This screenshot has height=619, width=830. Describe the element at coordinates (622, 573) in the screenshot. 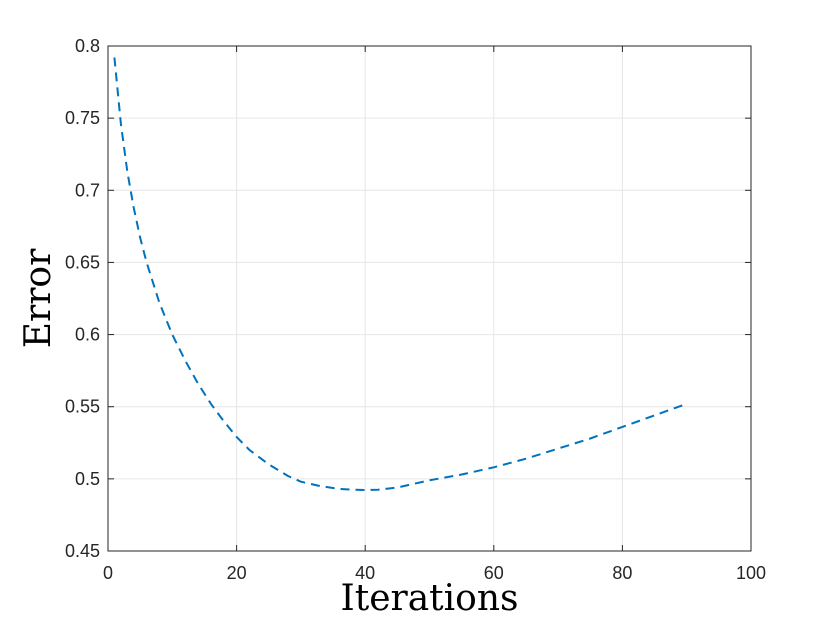

I see `x-tick-label: 80` at that location.